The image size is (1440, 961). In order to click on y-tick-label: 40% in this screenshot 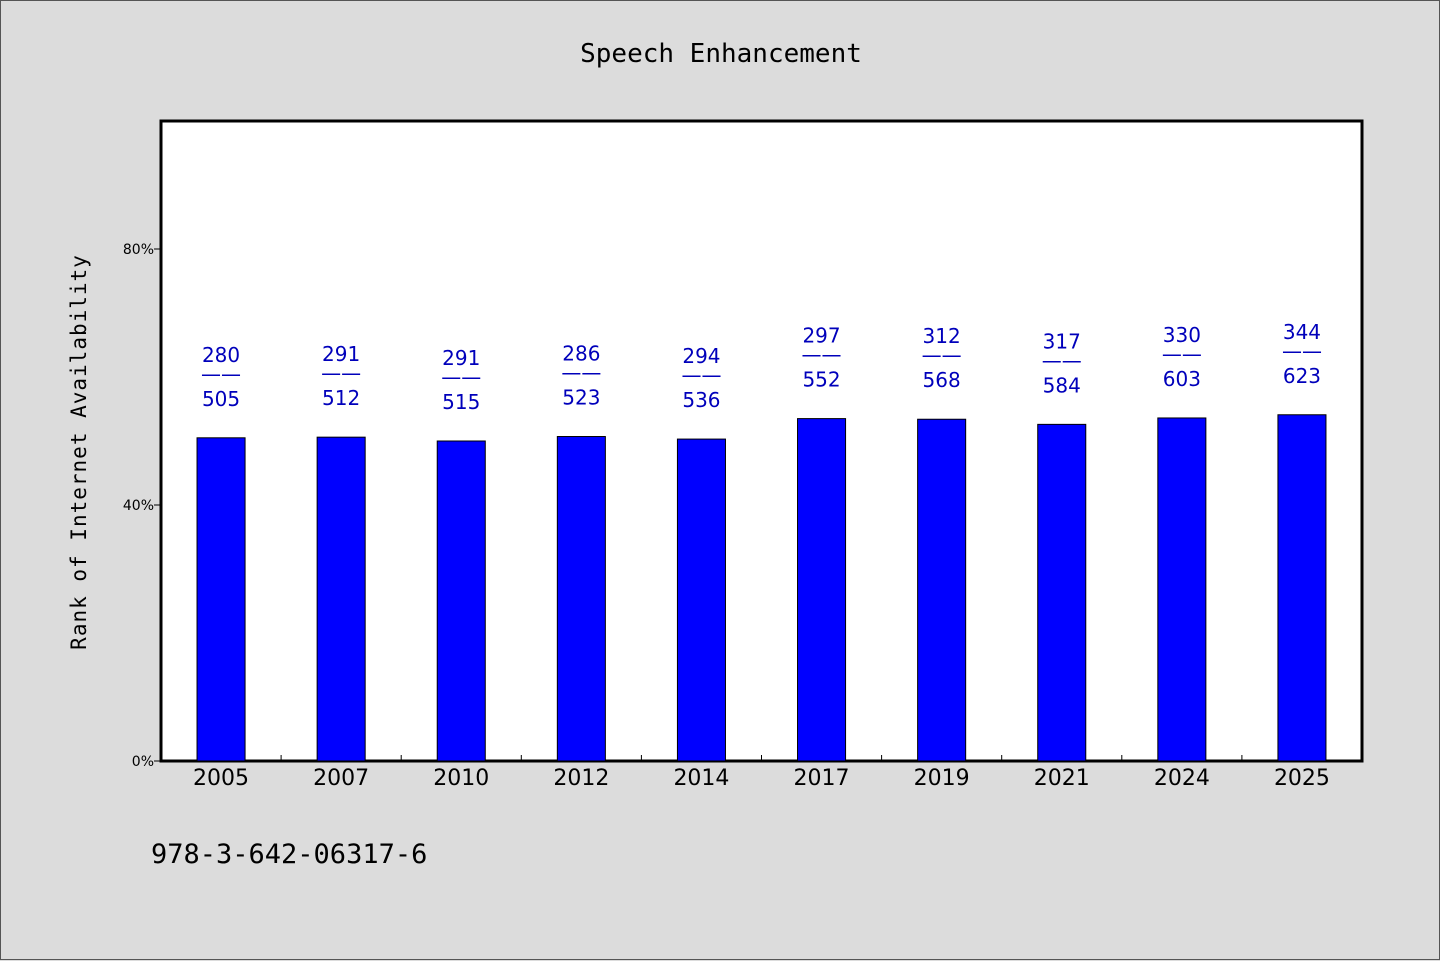, I will do `click(138, 506)`.